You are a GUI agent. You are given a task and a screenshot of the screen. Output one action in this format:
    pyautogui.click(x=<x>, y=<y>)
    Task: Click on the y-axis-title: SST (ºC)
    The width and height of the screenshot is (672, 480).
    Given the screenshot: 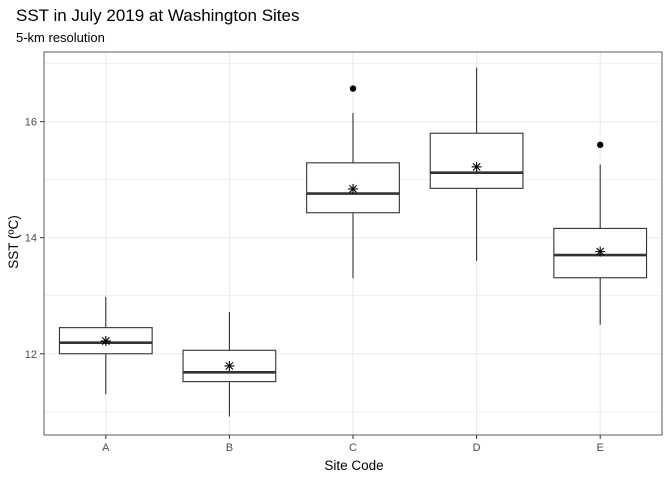 What is the action you would take?
    pyautogui.click(x=13, y=241)
    